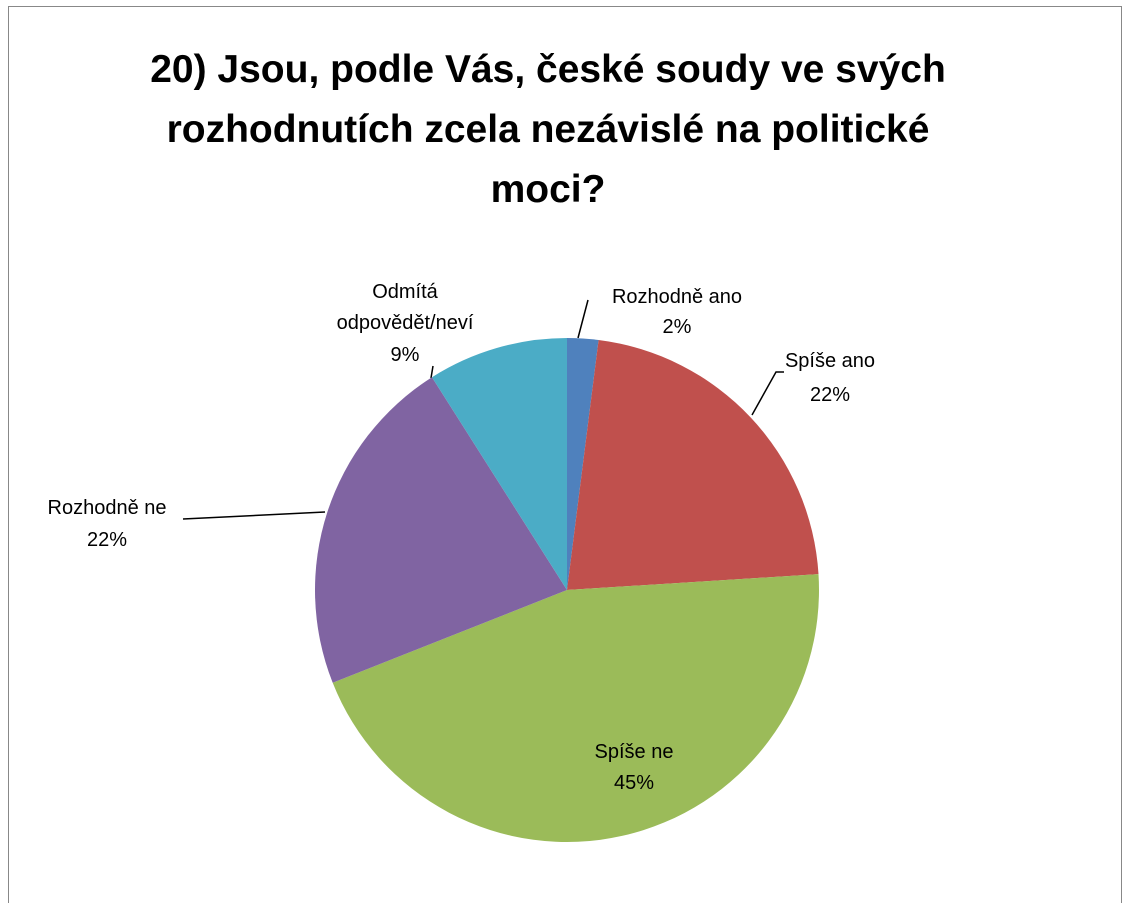 Image resolution: width=1124 pixels, height=903 pixels. What do you see at coordinates (405, 307) in the screenshot?
I see `data-label-name: Odmítá odpovědět/neví` at bounding box center [405, 307].